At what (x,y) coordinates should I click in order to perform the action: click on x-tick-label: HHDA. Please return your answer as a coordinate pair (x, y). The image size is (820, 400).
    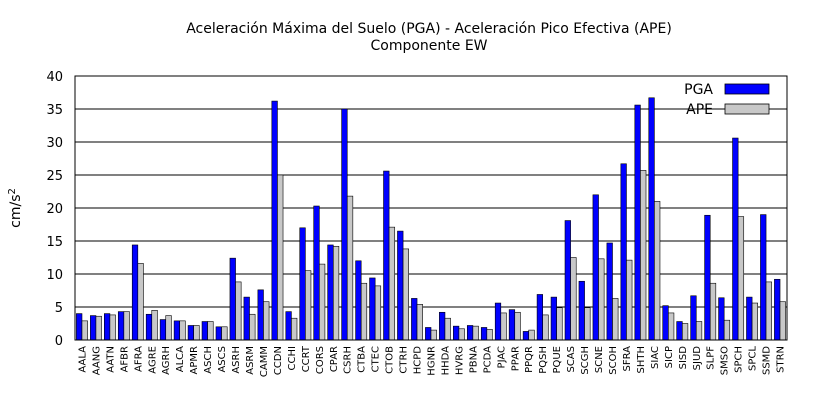
    Looking at the image, I should click on (445, 361).